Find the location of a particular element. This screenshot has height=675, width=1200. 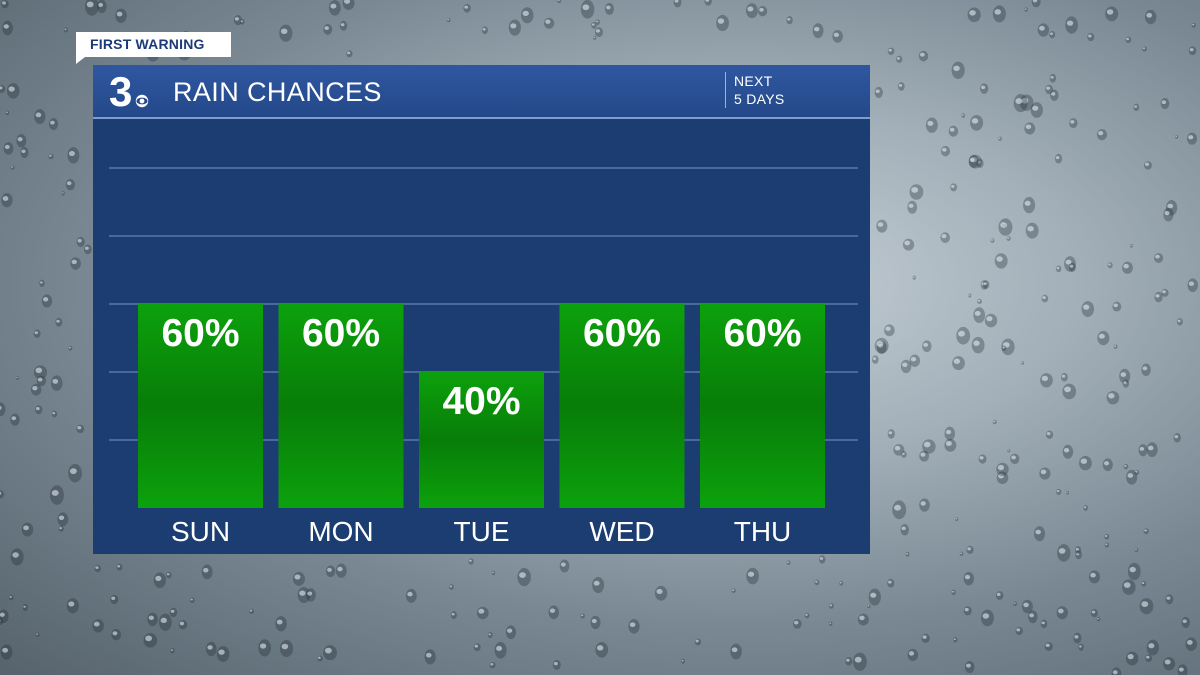

bar-thu is located at coordinates (762, 406).